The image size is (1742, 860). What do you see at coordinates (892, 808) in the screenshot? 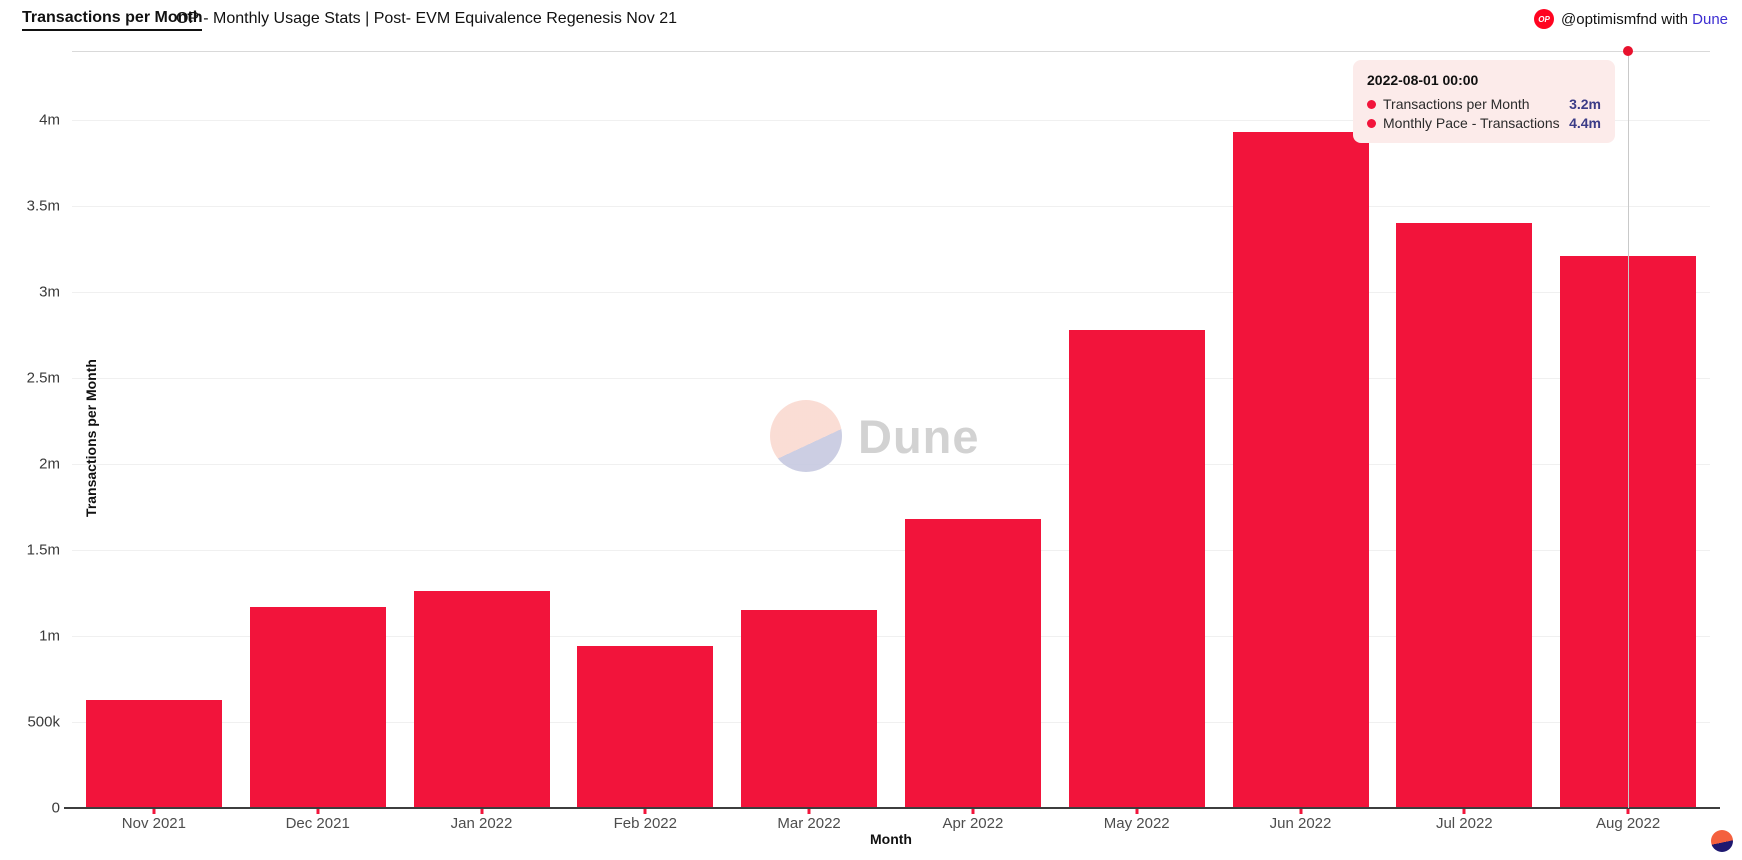
I see `x-axis-line` at bounding box center [892, 808].